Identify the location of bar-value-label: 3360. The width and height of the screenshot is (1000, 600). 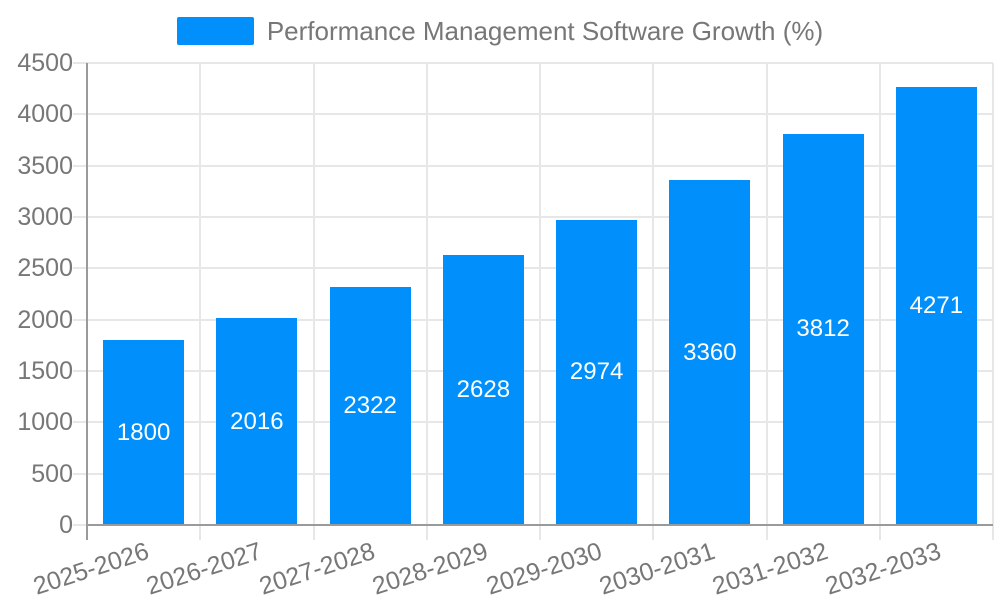
(710, 352).